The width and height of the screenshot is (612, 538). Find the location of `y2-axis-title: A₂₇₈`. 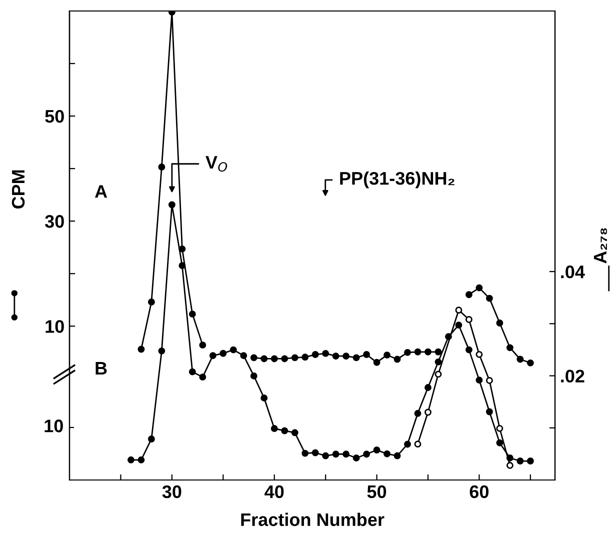

y2-axis-title: A₂₇₈ is located at coordinates (601, 246).